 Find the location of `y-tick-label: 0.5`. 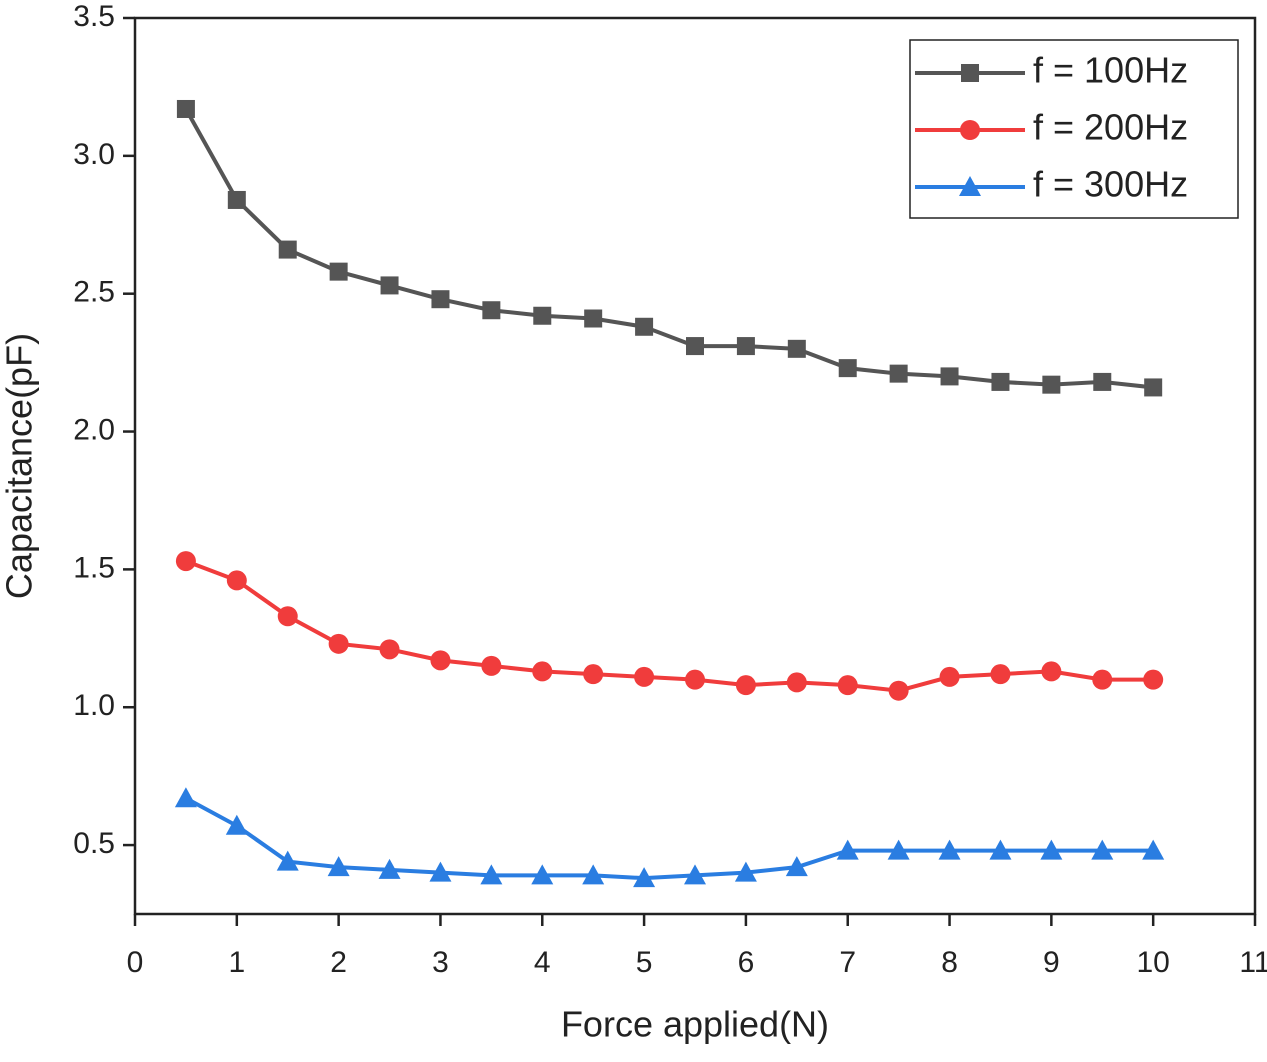

y-tick-label: 0.5 is located at coordinates (94, 843).